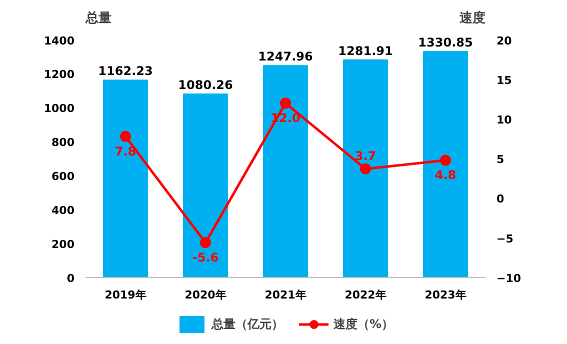  Describe the element at coordinates (504, 120) in the screenshot. I see `y2-tick-label: 10` at that location.